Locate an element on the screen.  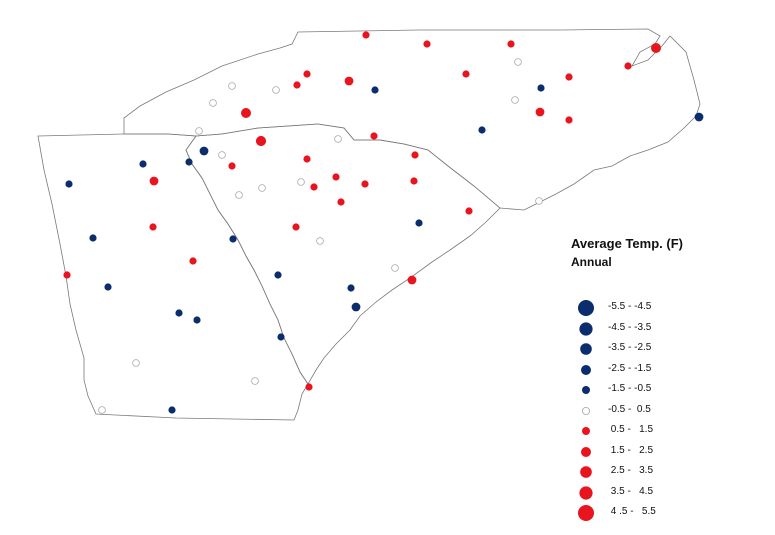
legend-subtitle: Annual is located at coordinates (591, 262).